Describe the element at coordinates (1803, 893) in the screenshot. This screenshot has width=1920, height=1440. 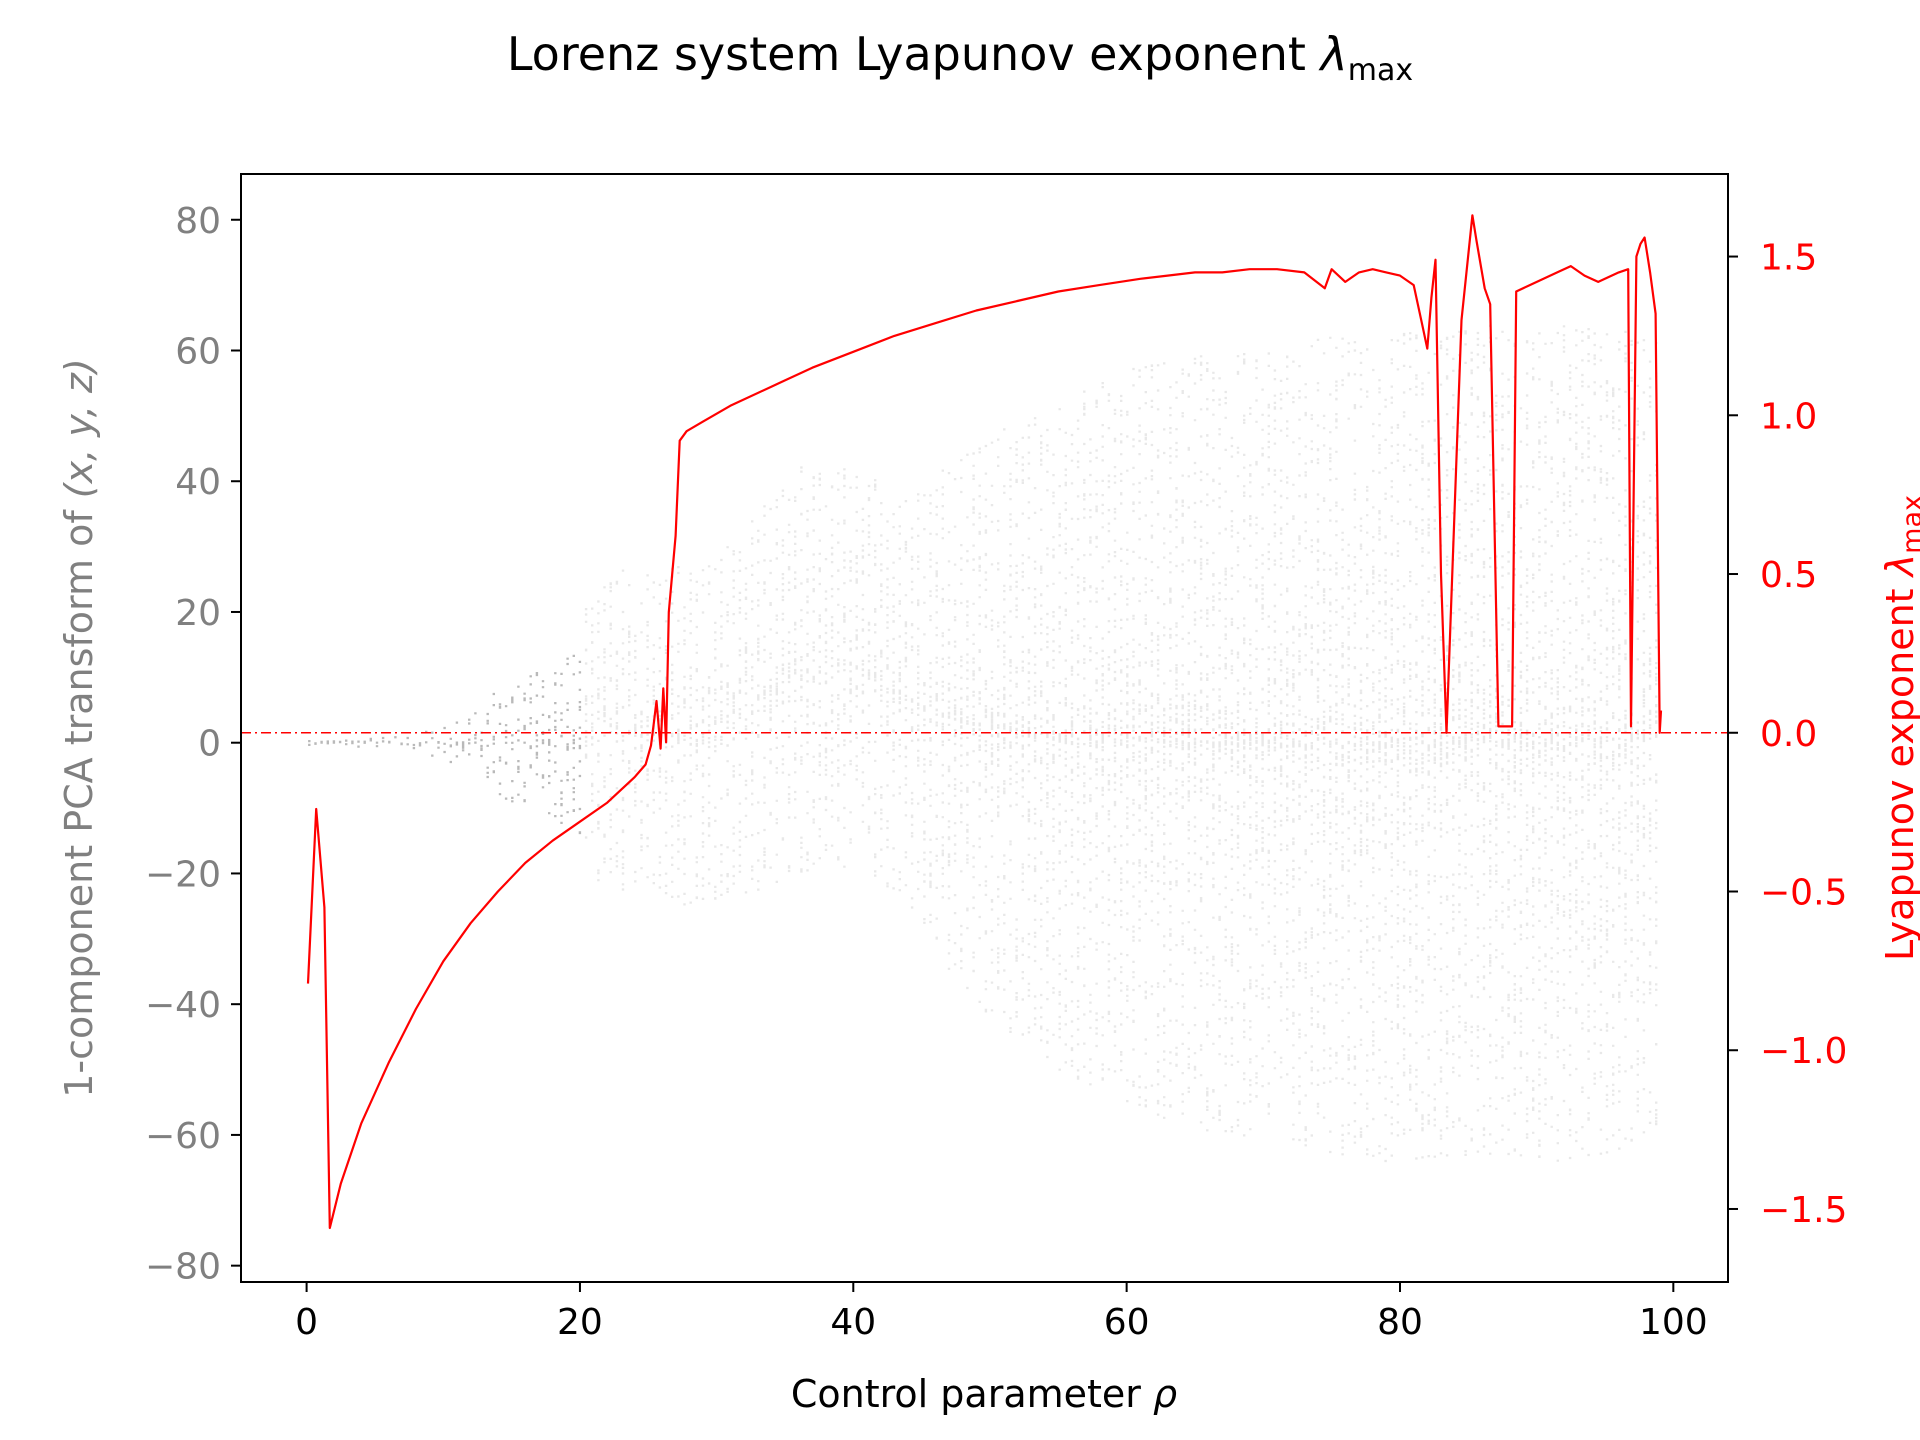
I see `right-y-tick-label: −0.5` at that location.